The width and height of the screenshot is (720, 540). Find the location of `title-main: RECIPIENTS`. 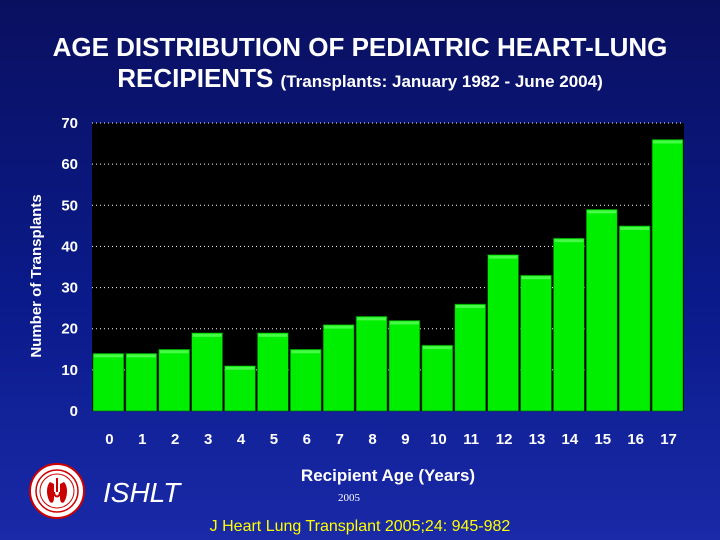

title-main: RECIPIENTS is located at coordinates (195, 78).